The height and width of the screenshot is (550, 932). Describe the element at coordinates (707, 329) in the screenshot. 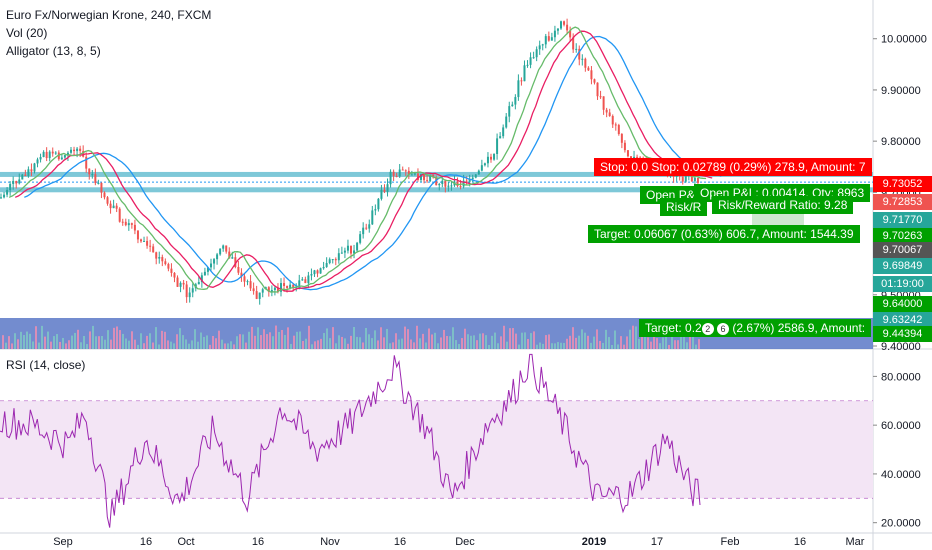

I see `dividend-badge: 2` at that location.